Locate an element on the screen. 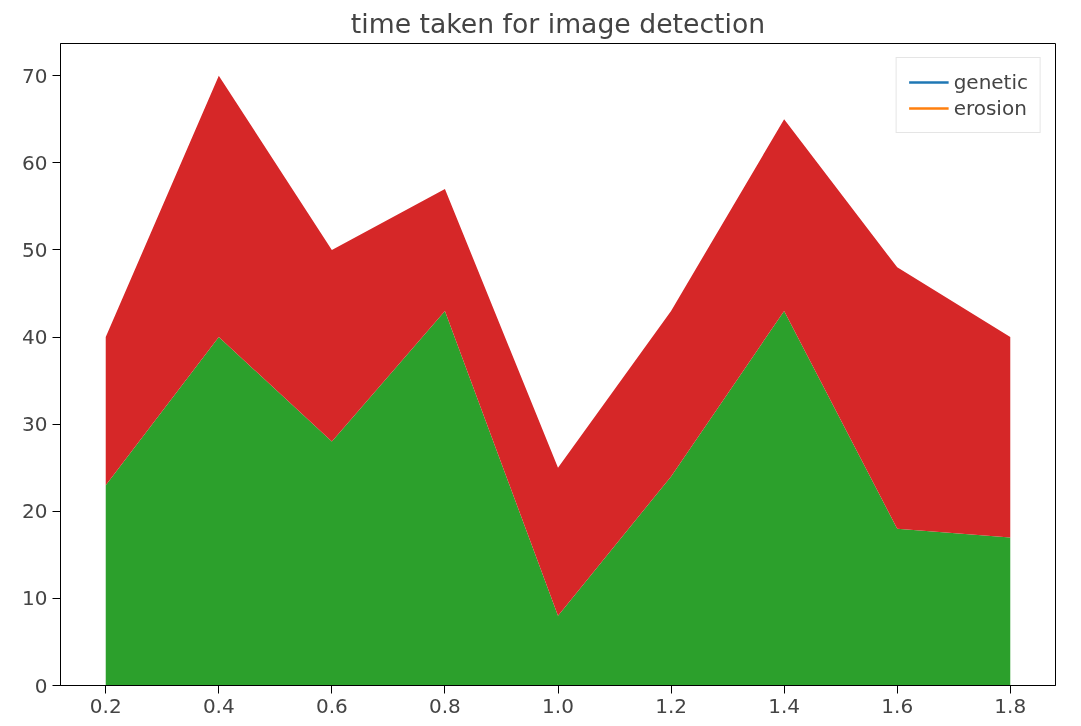 Image resolution: width=1081 pixels, height=726 pixels. legend-label: genetic is located at coordinates (990, 82).